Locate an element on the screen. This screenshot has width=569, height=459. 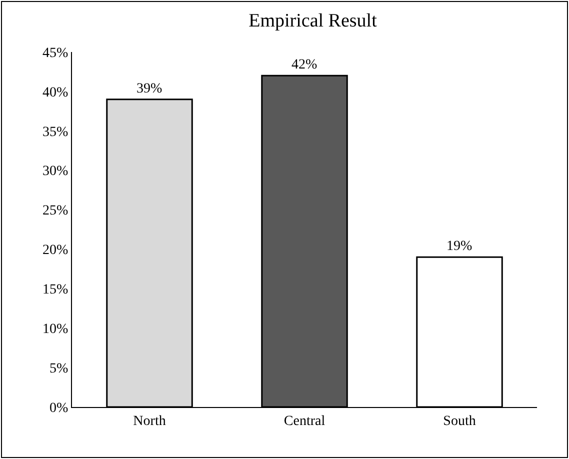
y-tick-label: 30% is located at coordinates (55, 172).